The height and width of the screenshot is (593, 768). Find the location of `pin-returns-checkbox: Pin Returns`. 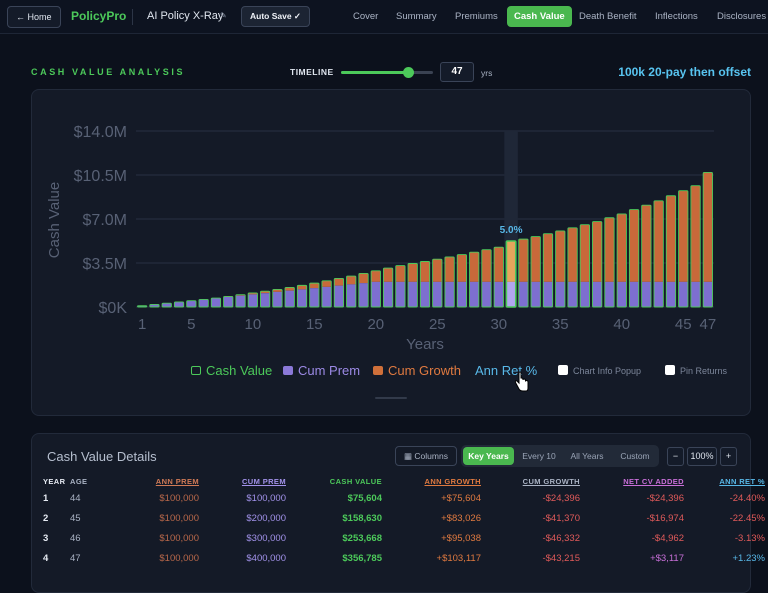

pin-returns-checkbox: Pin Returns is located at coordinates (696, 370).